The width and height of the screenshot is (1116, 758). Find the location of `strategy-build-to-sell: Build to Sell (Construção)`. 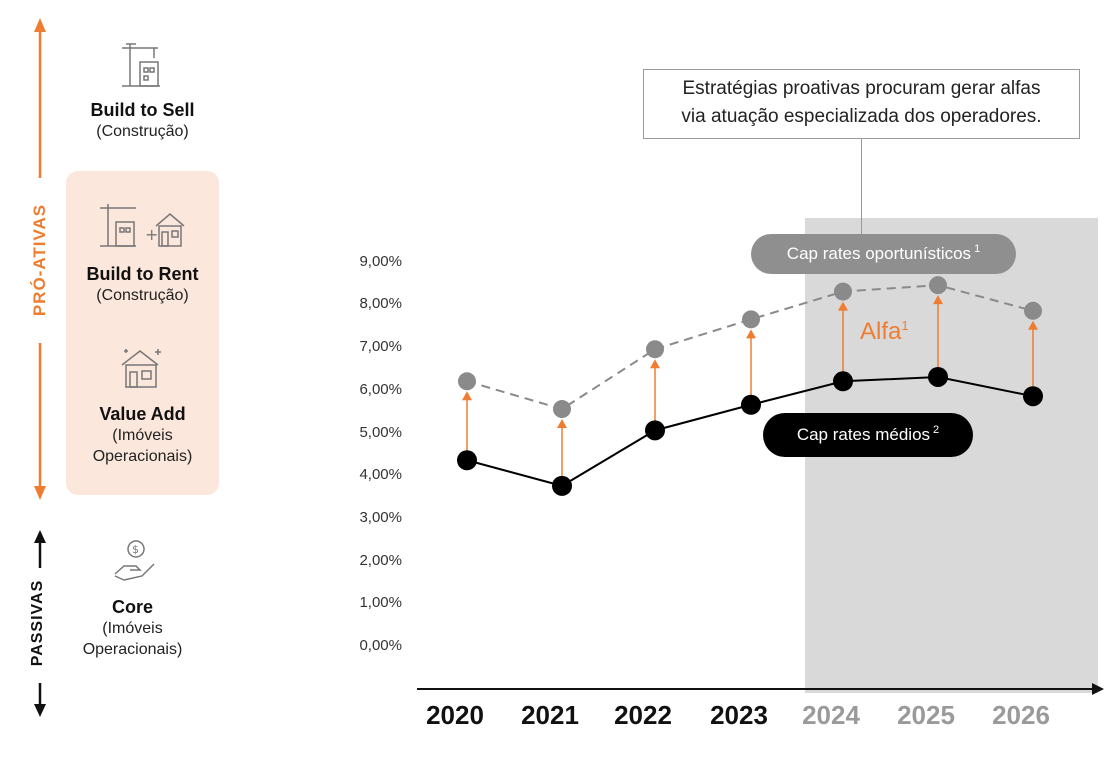

strategy-build-to-sell: Build to Sell (Construção) is located at coordinates (142, 121).